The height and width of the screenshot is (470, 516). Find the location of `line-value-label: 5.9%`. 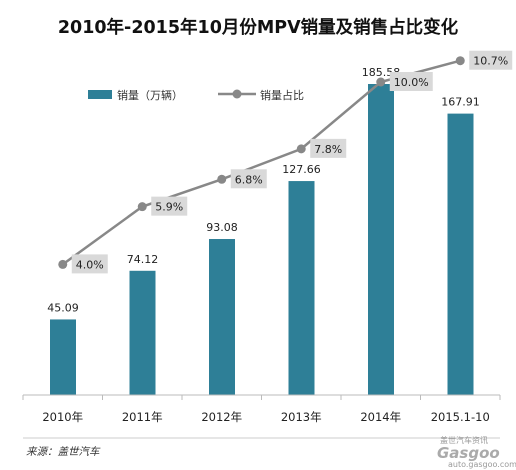

line-value-label: 5.9% is located at coordinates (169, 207).